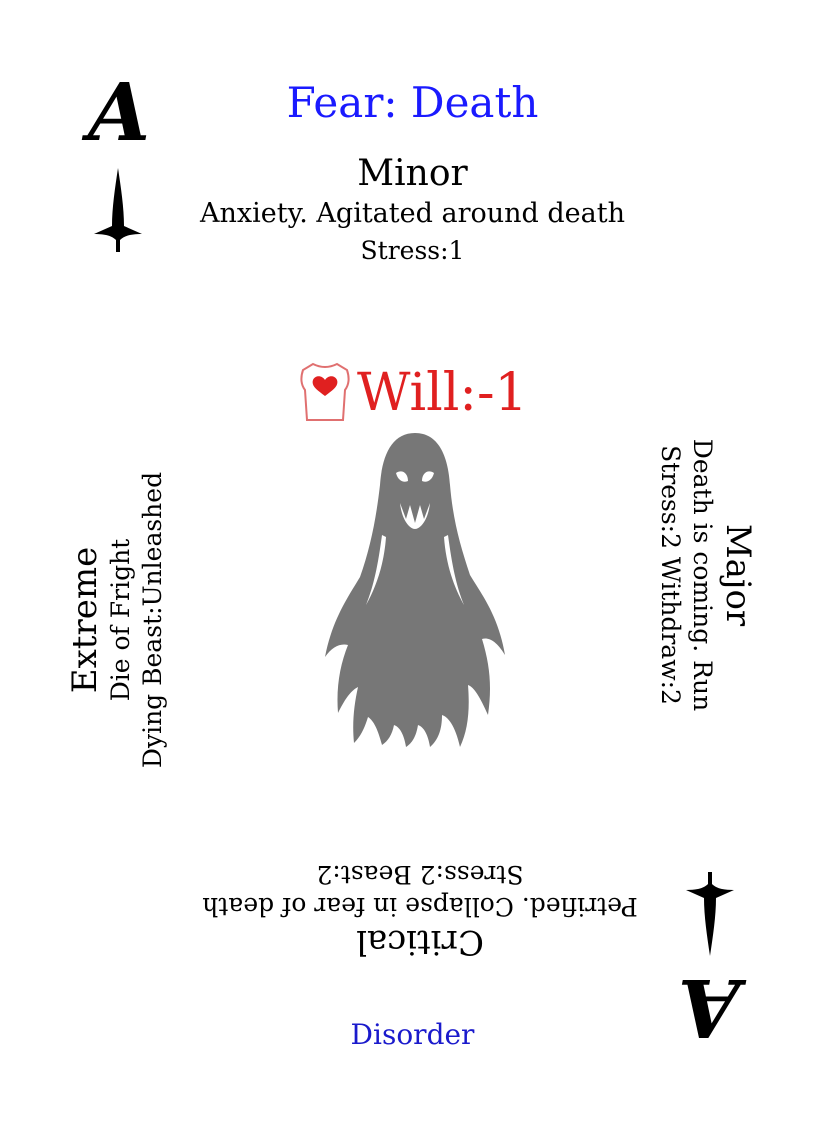  I want to click on major-description: Death is coming. Run, so click(702, 575).